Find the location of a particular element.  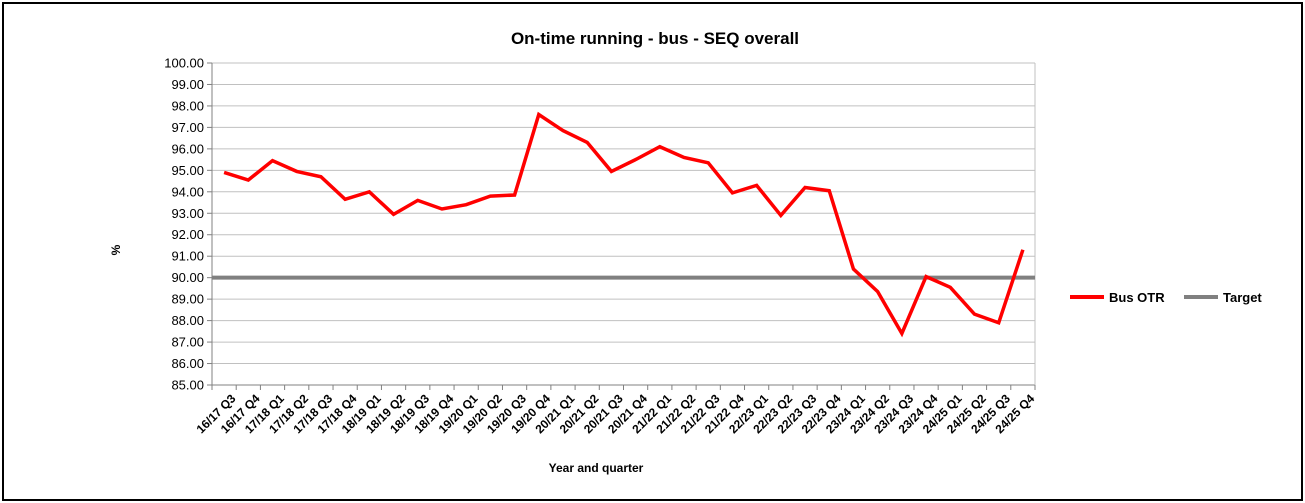

legend-label: Bus OTR is located at coordinates (1137, 297).